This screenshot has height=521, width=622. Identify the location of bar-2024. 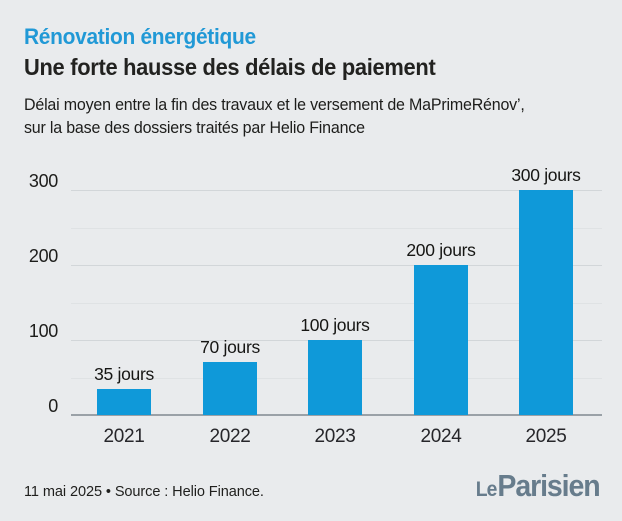
(441, 340).